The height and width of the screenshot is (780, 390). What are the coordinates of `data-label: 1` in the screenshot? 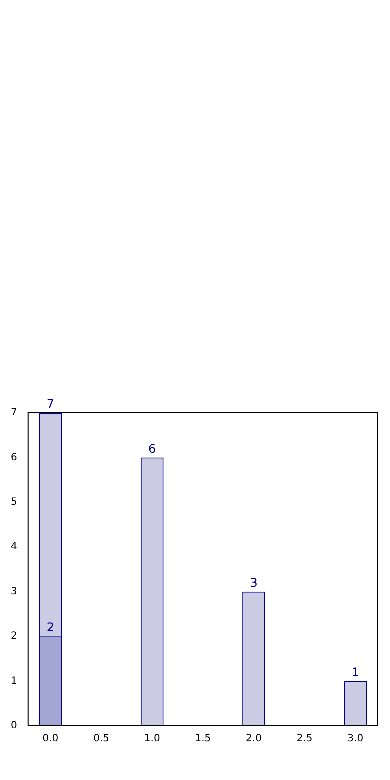 It's located at (356, 672).